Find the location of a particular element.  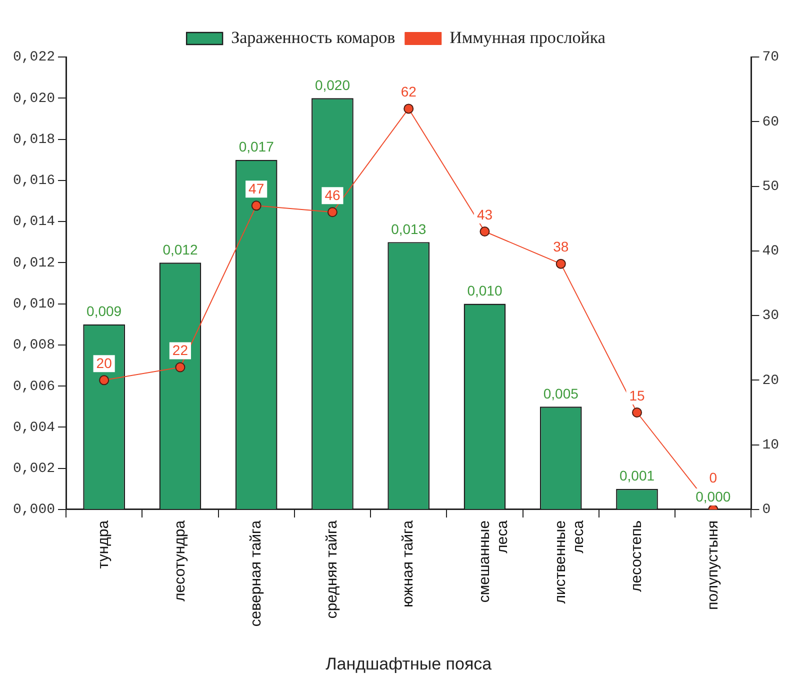

y-tick-label: 0,018 is located at coordinates (34, 140).